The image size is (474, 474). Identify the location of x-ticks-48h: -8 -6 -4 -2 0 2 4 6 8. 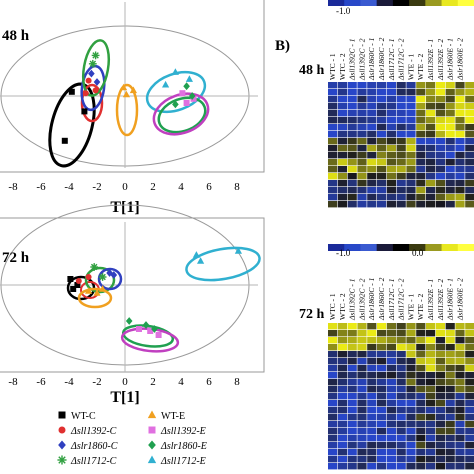
(124, 187).